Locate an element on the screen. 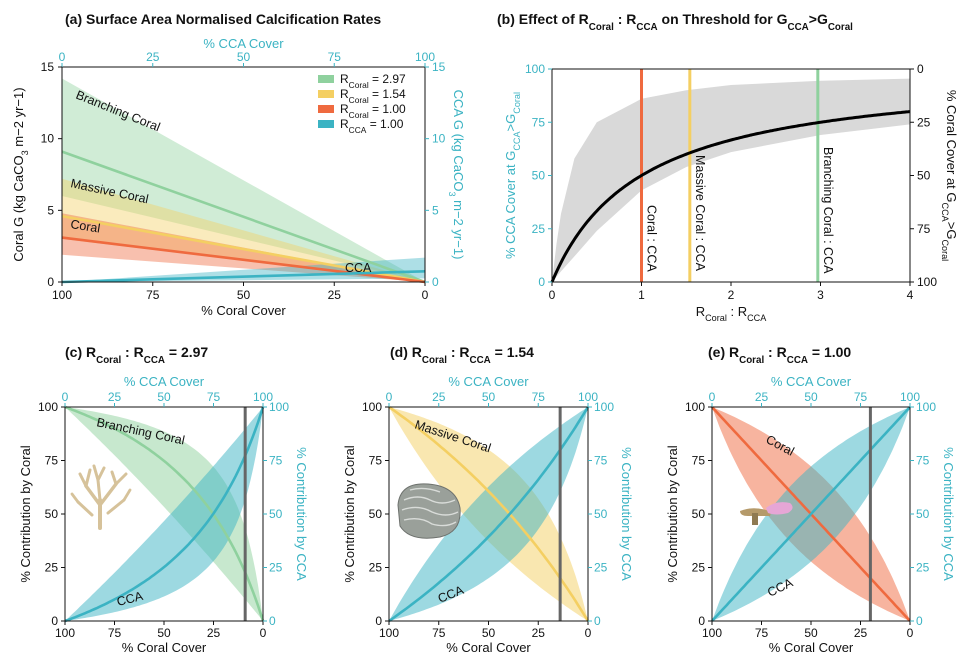  panel-b-title-part: CCA is located at coordinates (798, 27).